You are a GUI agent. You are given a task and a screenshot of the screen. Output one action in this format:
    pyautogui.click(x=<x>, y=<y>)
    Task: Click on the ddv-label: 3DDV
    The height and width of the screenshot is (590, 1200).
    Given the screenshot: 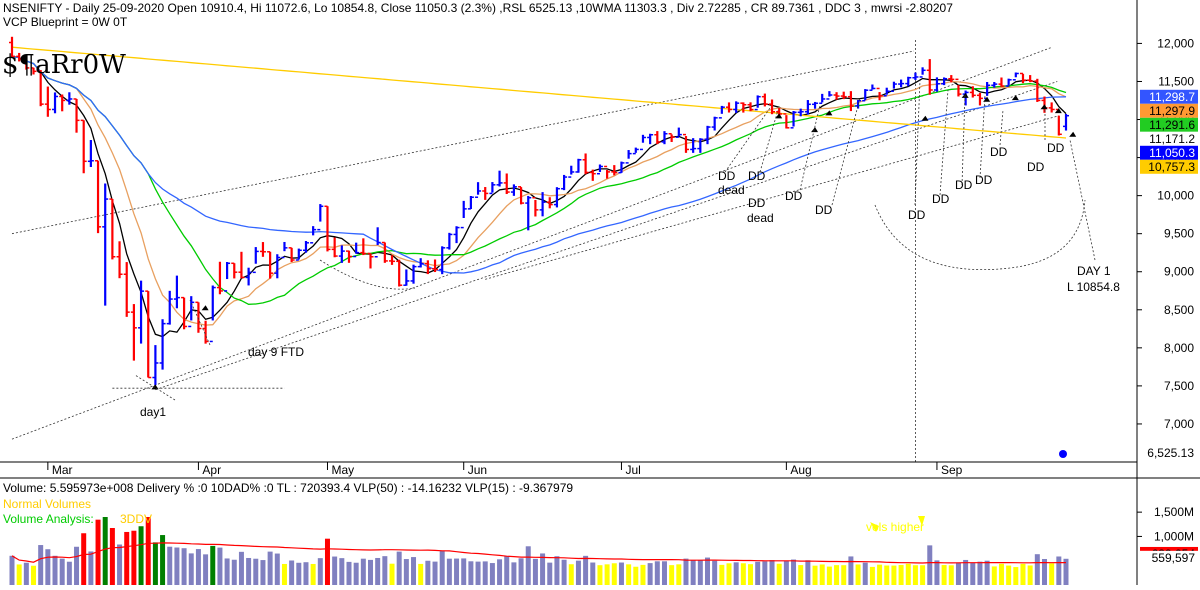 What is the action you would take?
    pyautogui.click(x=136, y=519)
    